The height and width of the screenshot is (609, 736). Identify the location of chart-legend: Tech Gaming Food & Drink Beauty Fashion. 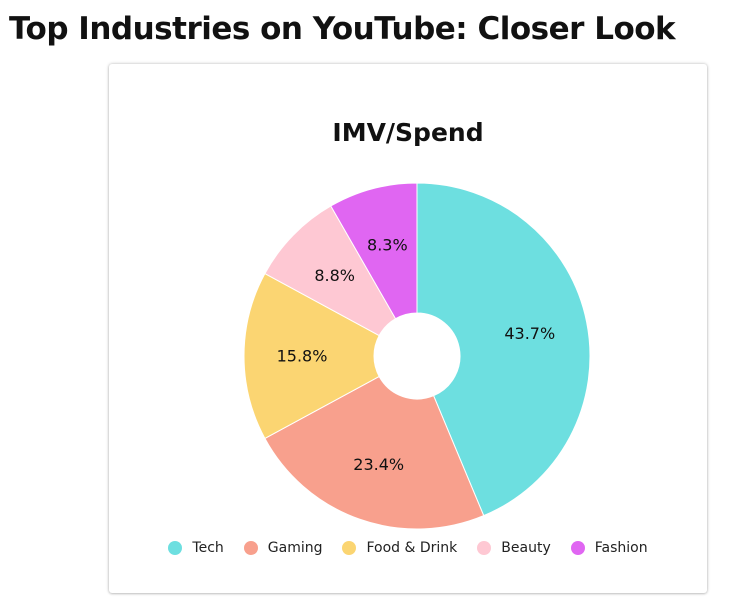
(408, 548).